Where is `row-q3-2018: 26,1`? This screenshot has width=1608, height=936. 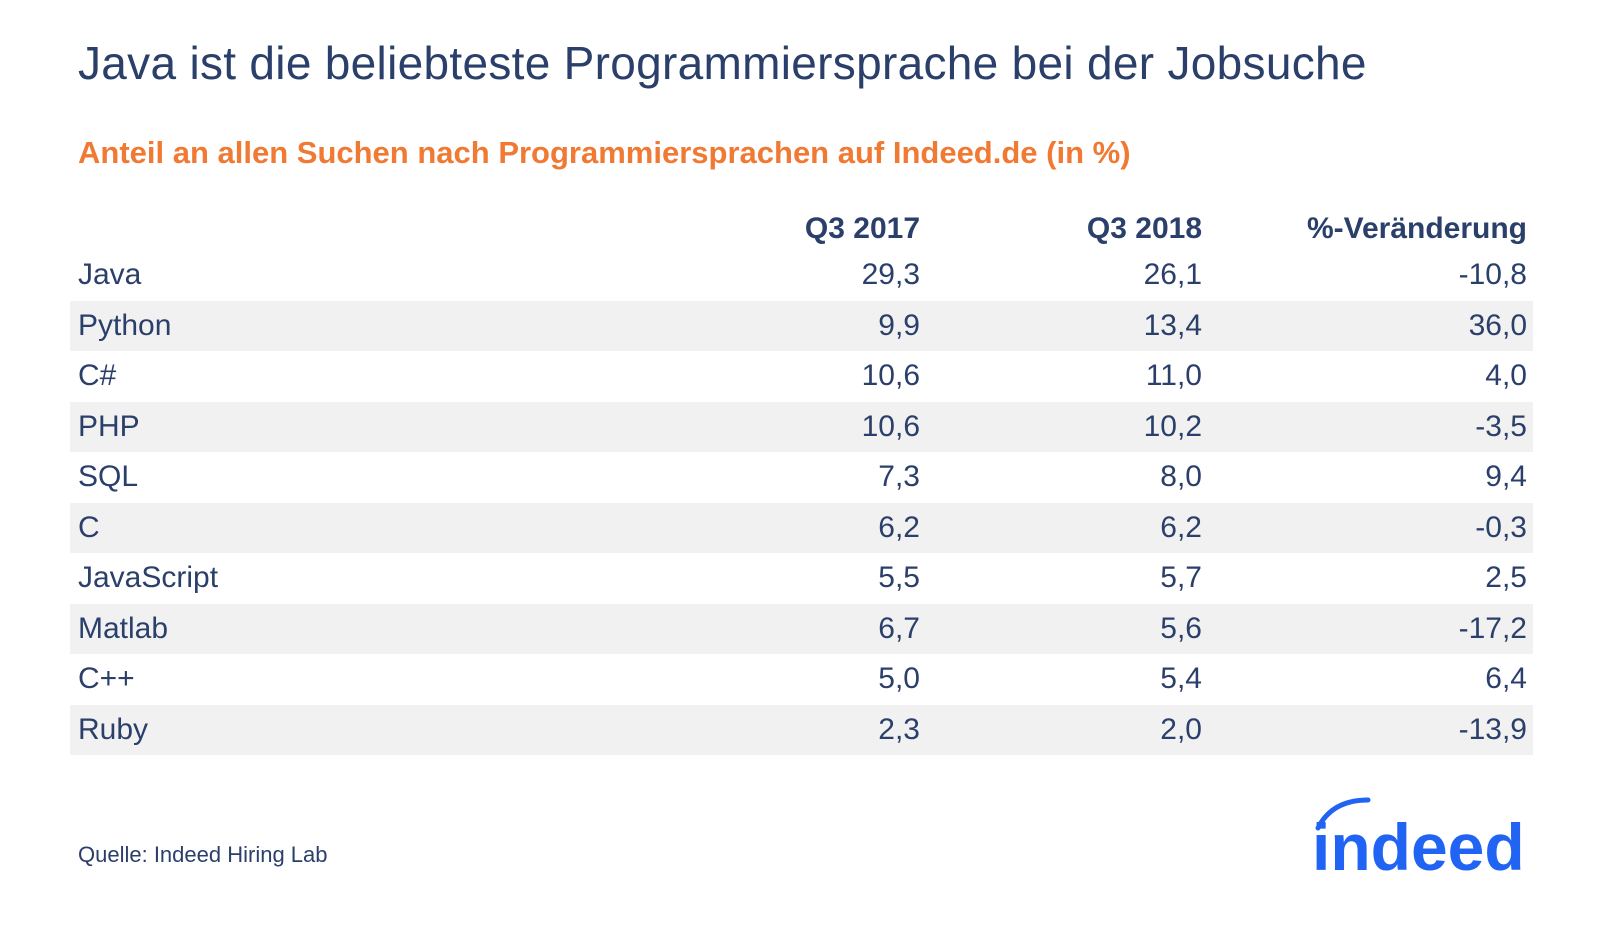 row-q3-2018: 26,1 is located at coordinates (1172, 274).